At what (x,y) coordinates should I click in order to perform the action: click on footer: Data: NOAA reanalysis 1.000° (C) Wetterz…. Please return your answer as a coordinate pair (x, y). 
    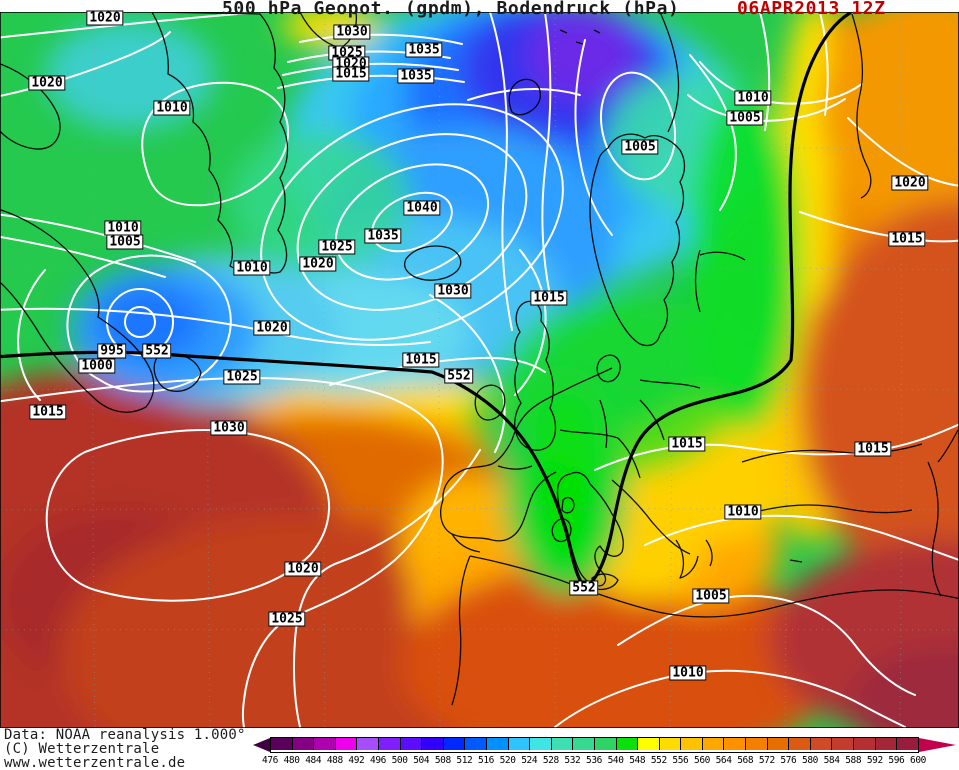
    Looking at the image, I should click on (125, 749).